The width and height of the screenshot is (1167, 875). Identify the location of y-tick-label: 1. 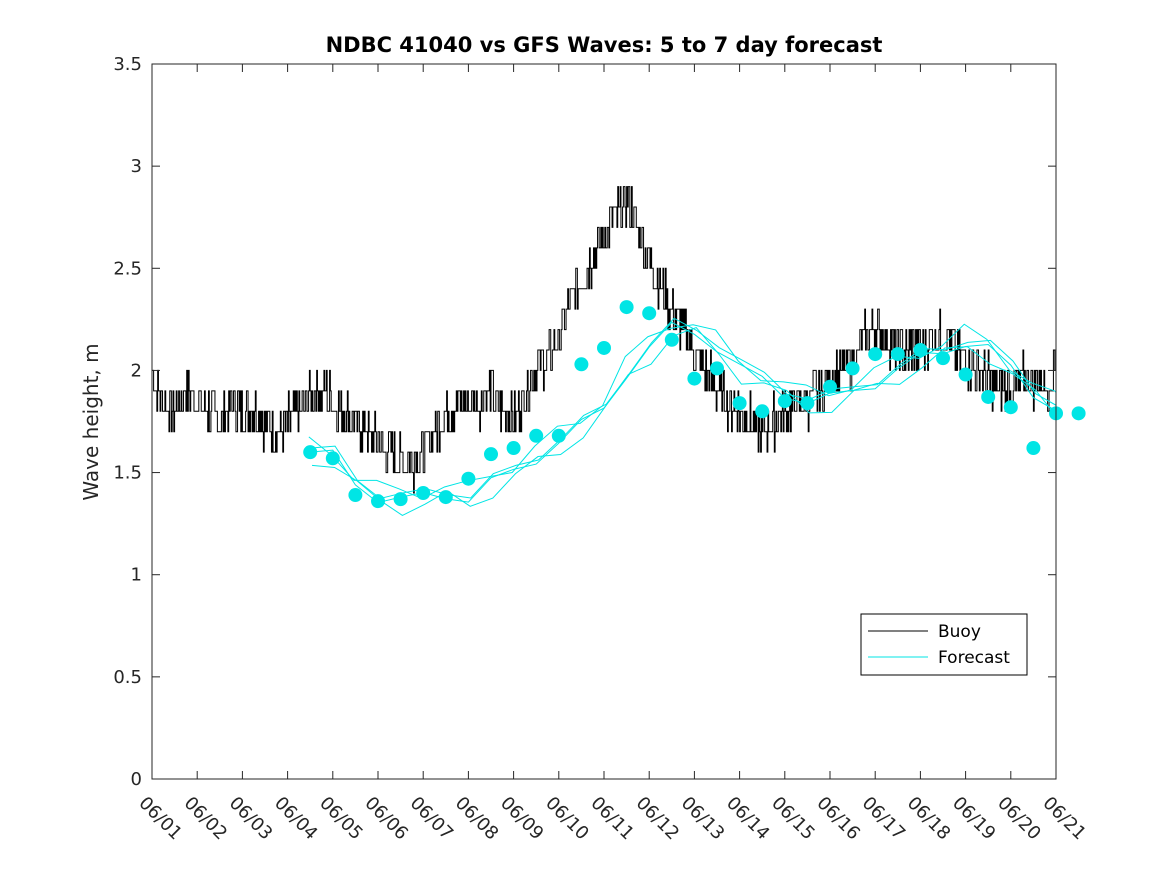
(136, 575).